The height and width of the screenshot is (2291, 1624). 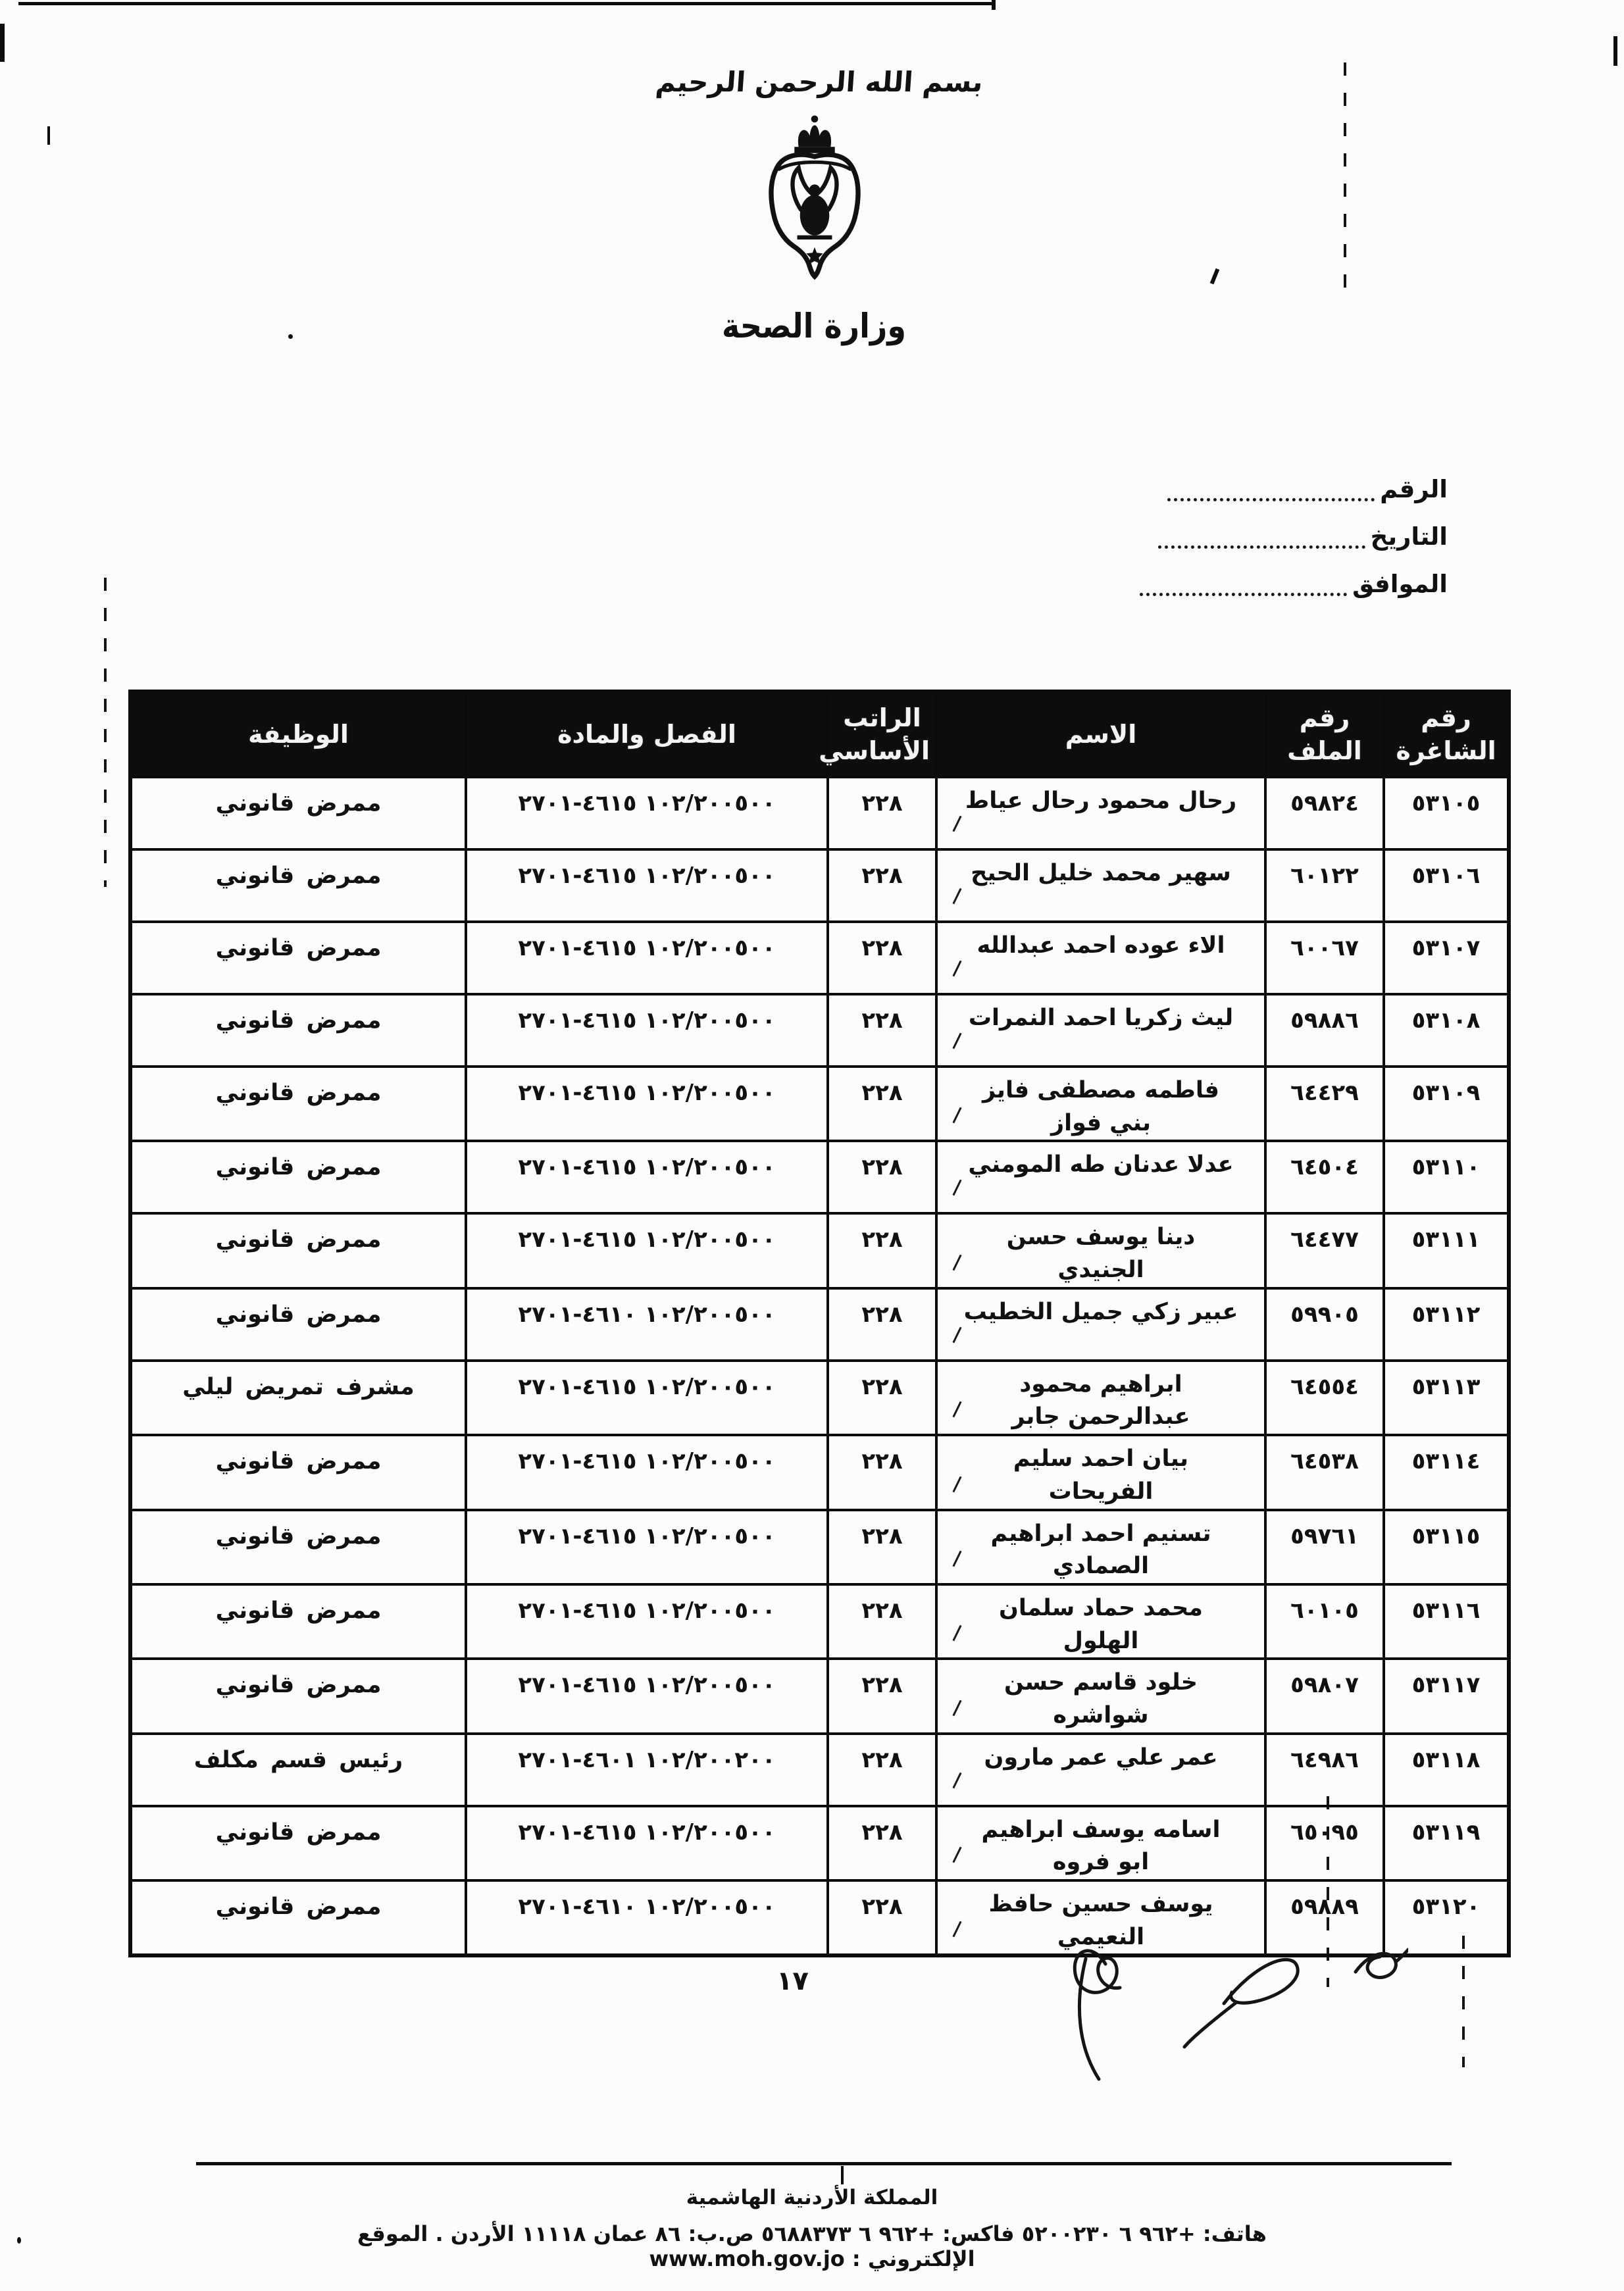 What do you see at coordinates (1446, 1843) in the screenshot?
I see `cell-vacancy-no: ٥٣١١٩` at bounding box center [1446, 1843].